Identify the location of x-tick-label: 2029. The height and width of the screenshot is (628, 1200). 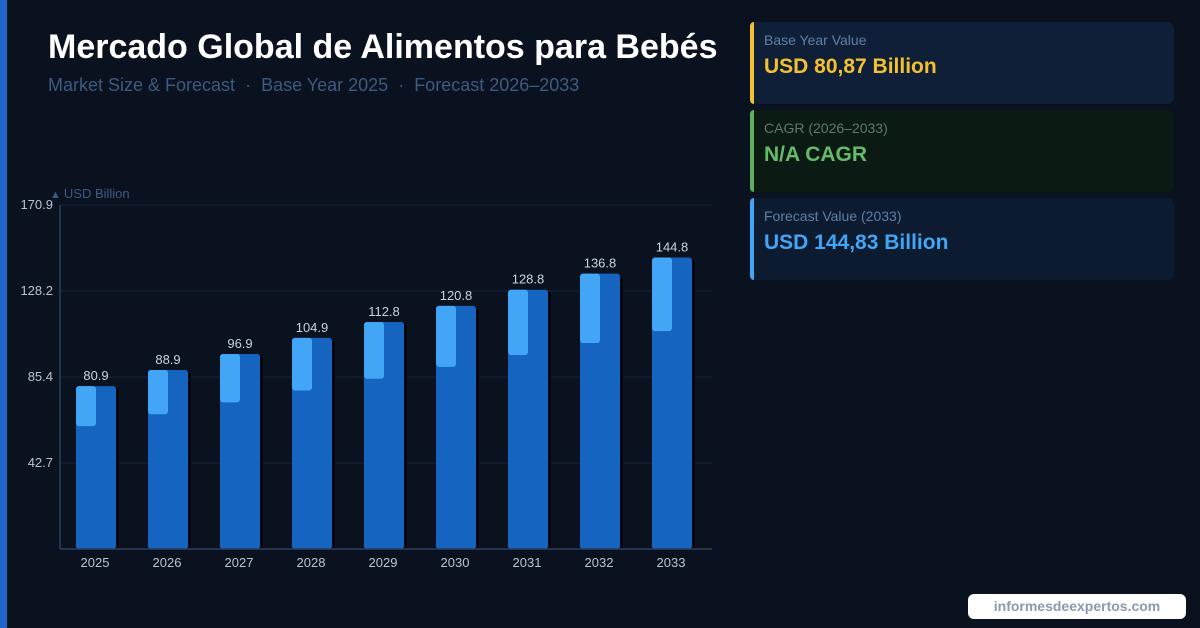
(383, 562).